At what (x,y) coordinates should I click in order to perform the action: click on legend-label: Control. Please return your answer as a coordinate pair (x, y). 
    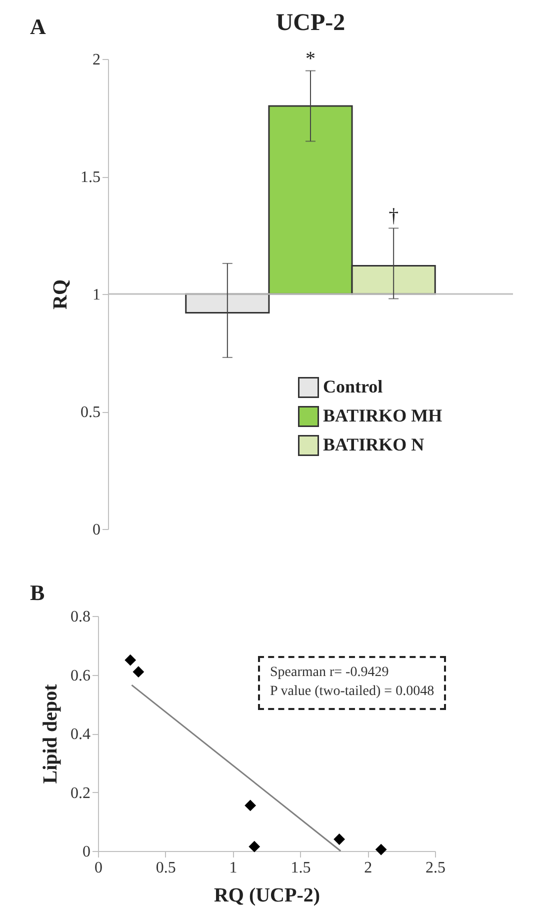
    Looking at the image, I should click on (353, 386).